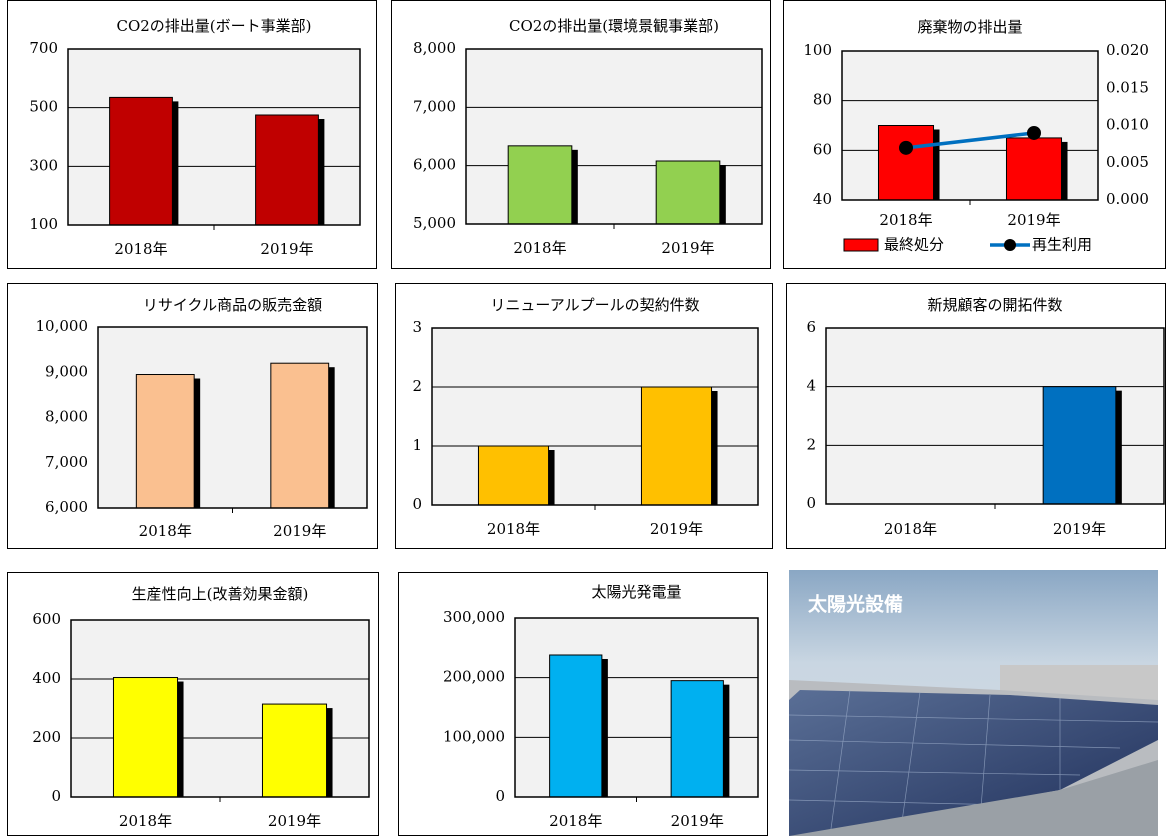 The image size is (1166, 836). I want to click on y-tick-label: 700, so click(43, 48).